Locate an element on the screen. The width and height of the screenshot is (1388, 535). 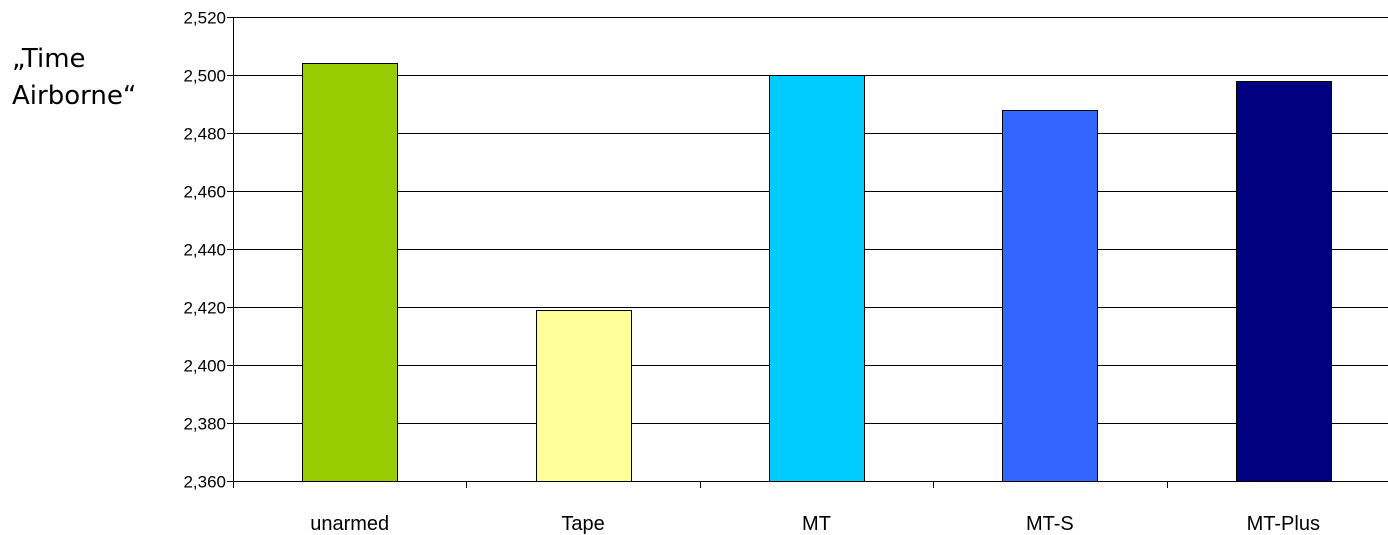
y-axis-label-line-1: „Time is located at coordinates (49, 59).